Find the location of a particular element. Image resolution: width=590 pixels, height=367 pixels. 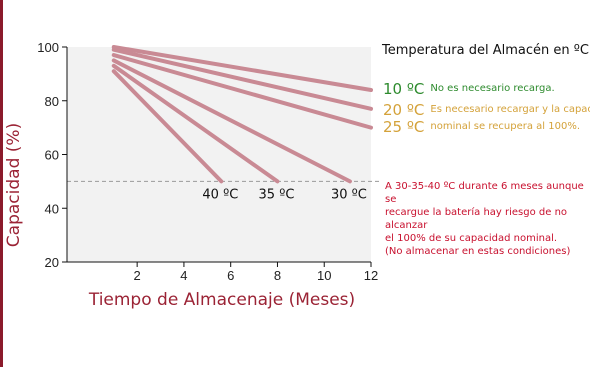

line-labels: 40 ºC 35 ºC 30 ºC is located at coordinates (284, 194).